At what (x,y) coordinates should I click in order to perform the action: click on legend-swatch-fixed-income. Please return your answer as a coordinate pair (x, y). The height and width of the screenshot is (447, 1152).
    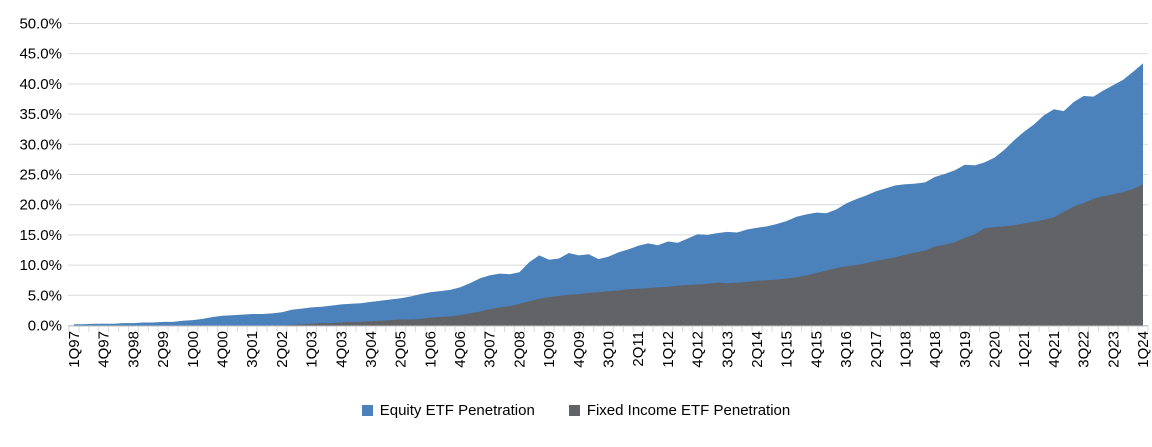
    Looking at the image, I should click on (574, 410).